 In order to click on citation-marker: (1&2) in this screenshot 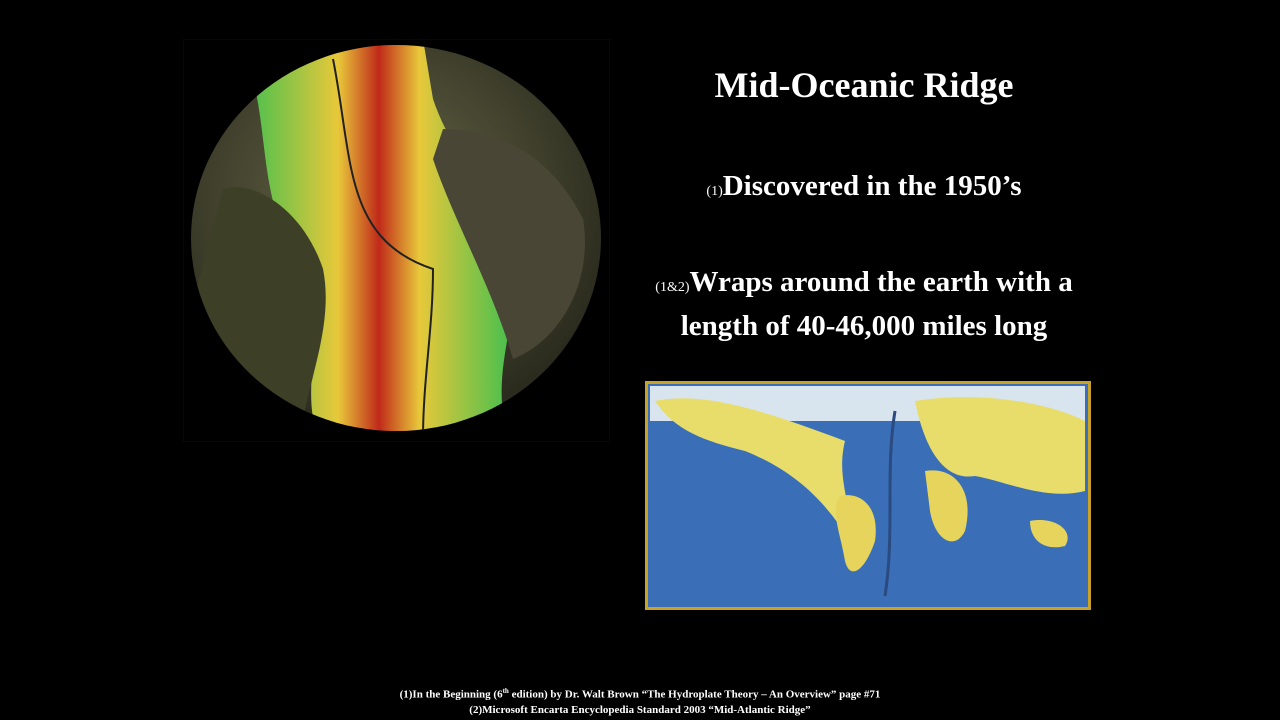, I will do `click(672, 287)`.